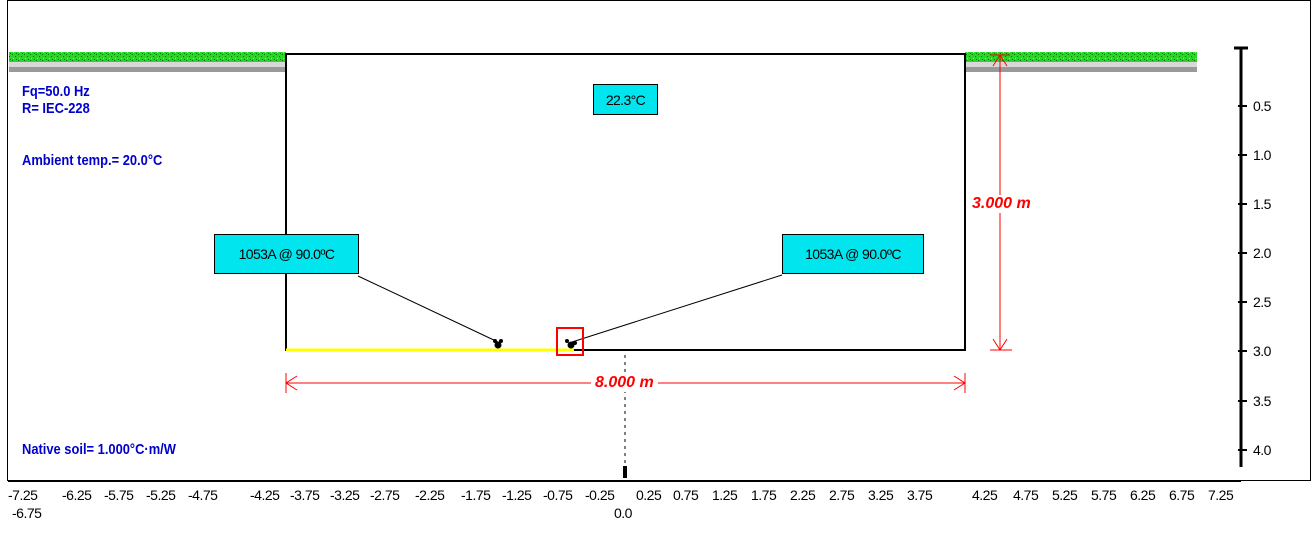 Image resolution: width=1312 pixels, height=533 pixels. What do you see at coordinates (77, 495) in the screenshot?
I see `x-tick-label: -6.25` at bounding box center [77, 495].